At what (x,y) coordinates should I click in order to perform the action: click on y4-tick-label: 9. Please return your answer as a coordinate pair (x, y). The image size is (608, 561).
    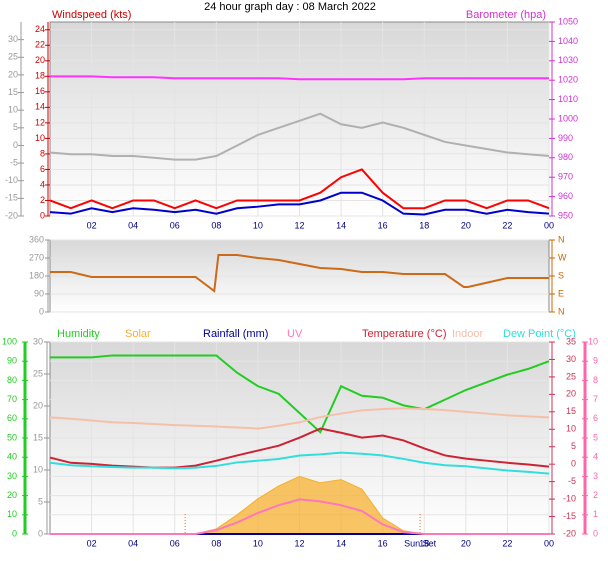
    Looking at the image, I should click on (595, 361).